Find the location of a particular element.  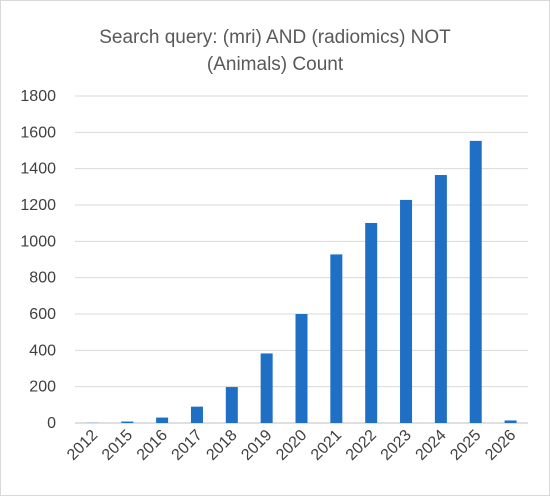

bar-2022 is located at coordinates (371, 322).